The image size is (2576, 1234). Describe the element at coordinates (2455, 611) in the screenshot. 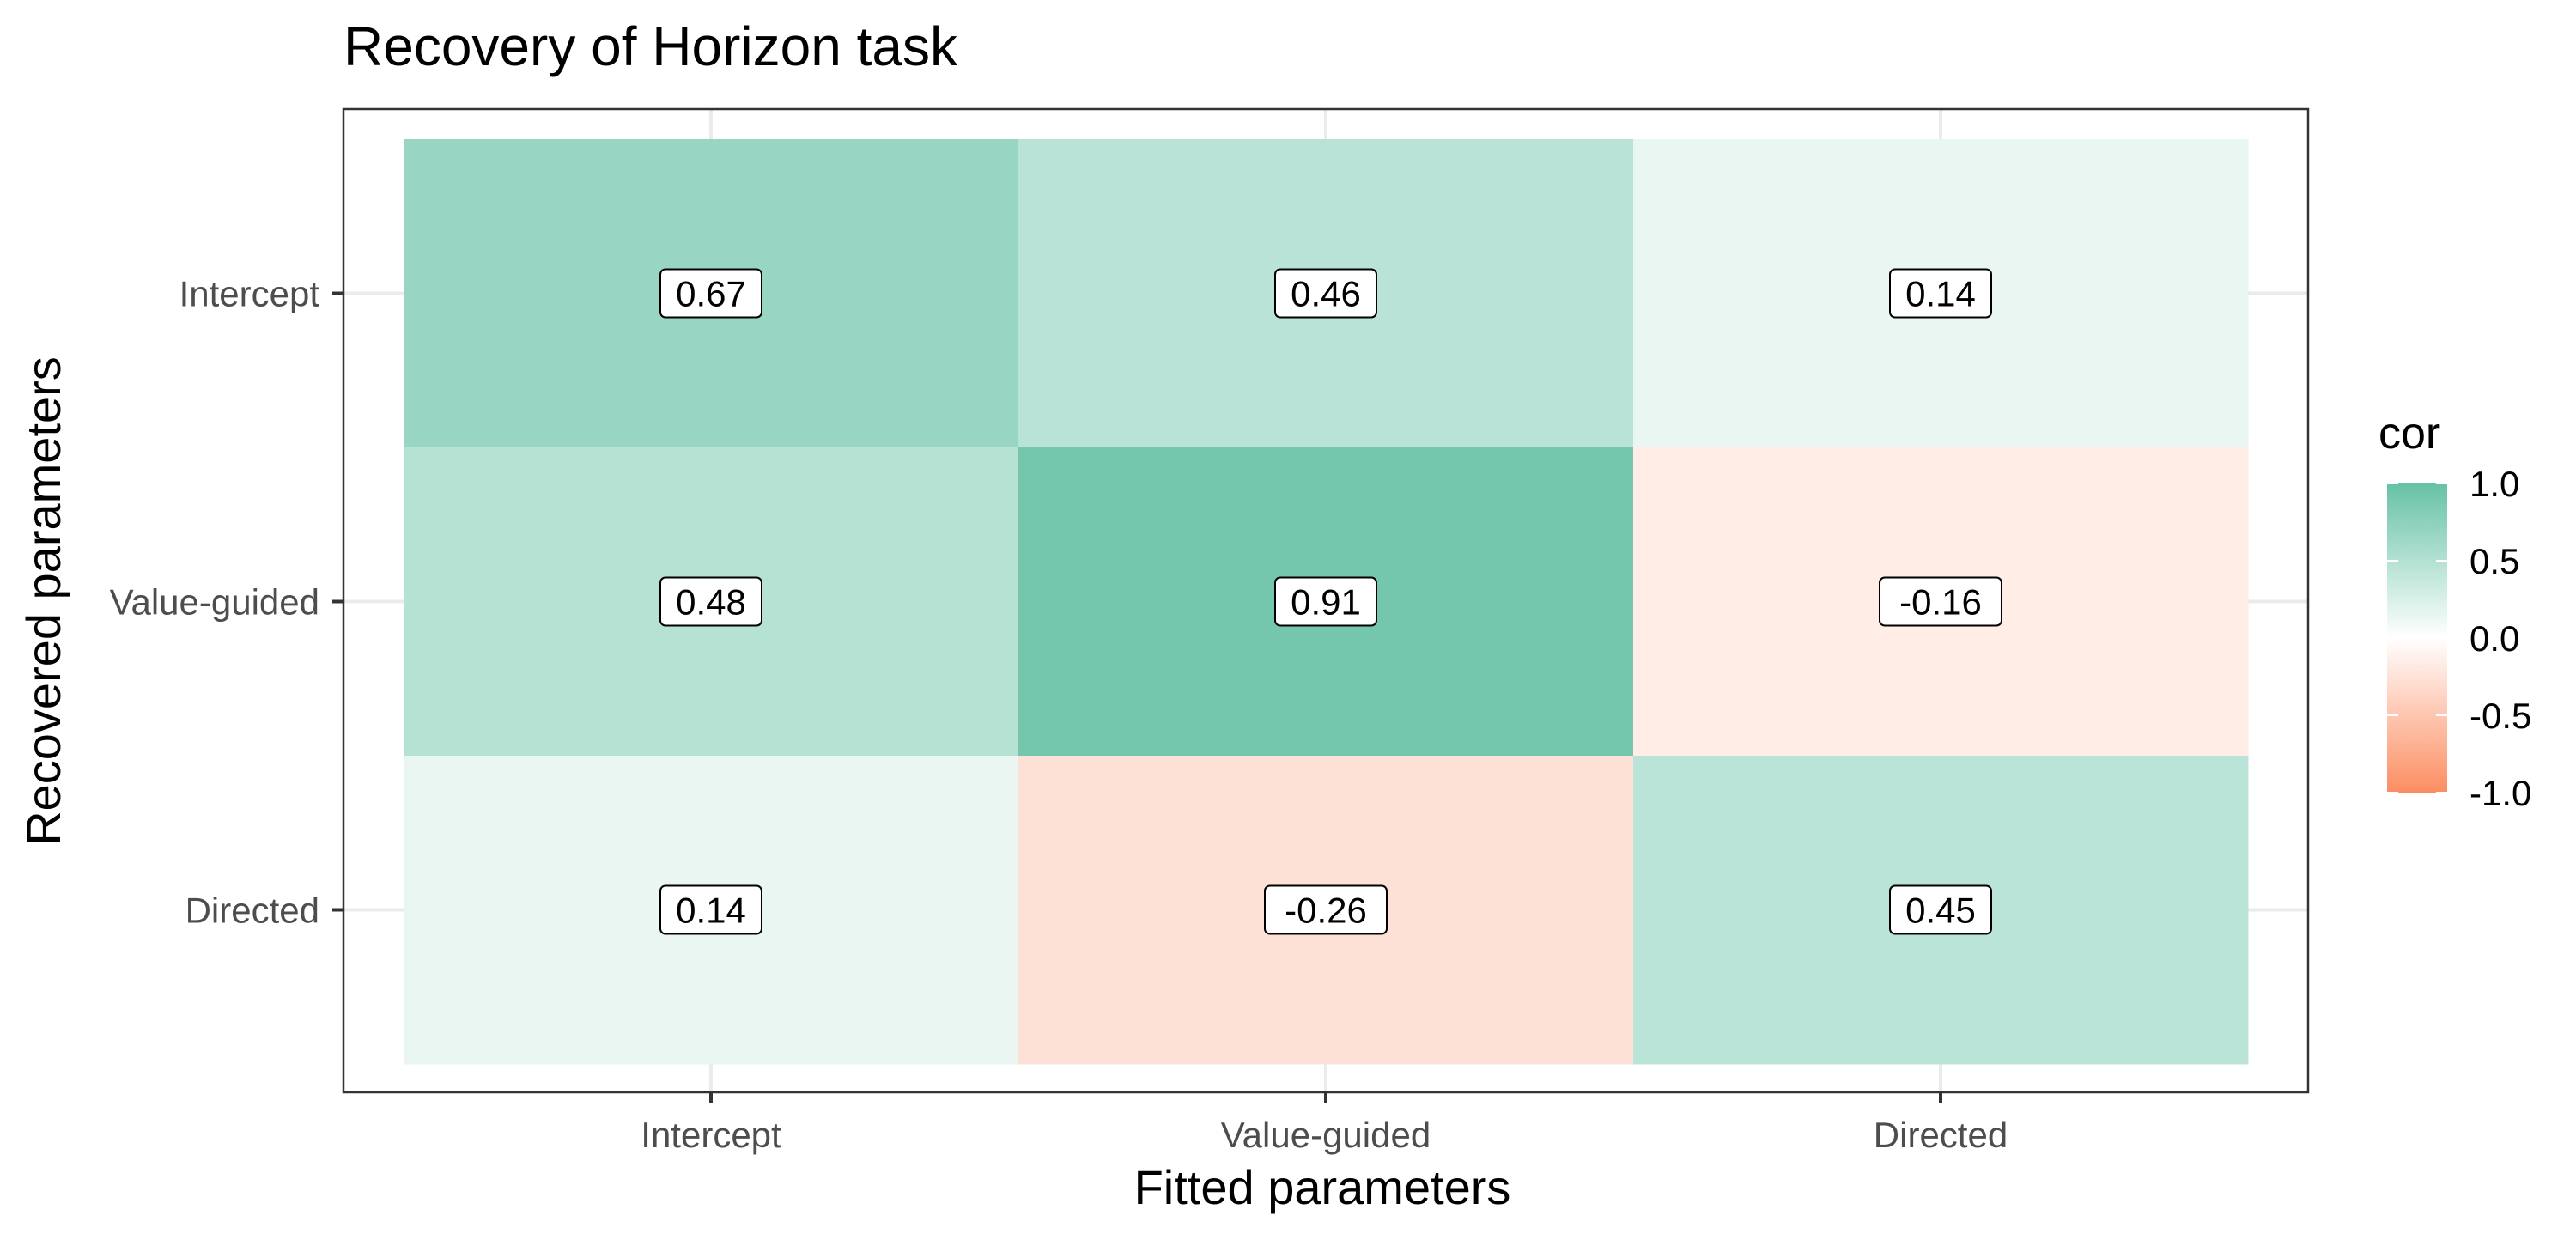

I see `color-legend: cor 1.0 0.5 0.0 -0.5 -1.0` at that location.